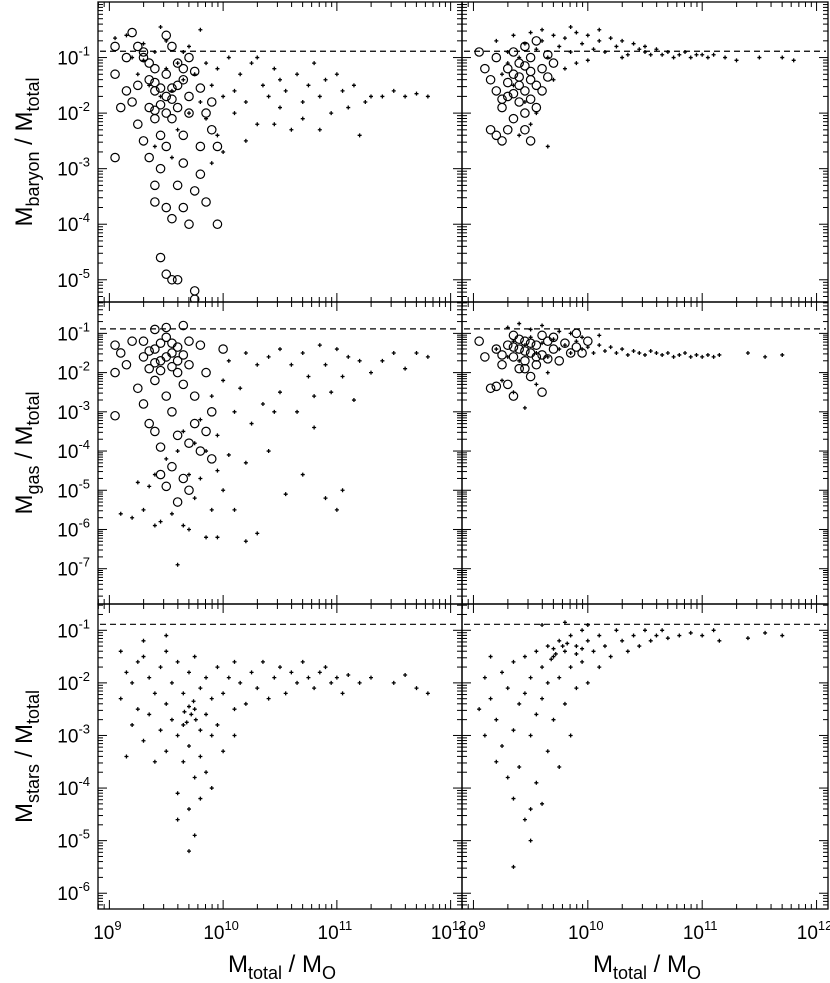 The image size is (830, 983). I want to click on y-tick-label: 10⁻⁴, so click(73, 450).